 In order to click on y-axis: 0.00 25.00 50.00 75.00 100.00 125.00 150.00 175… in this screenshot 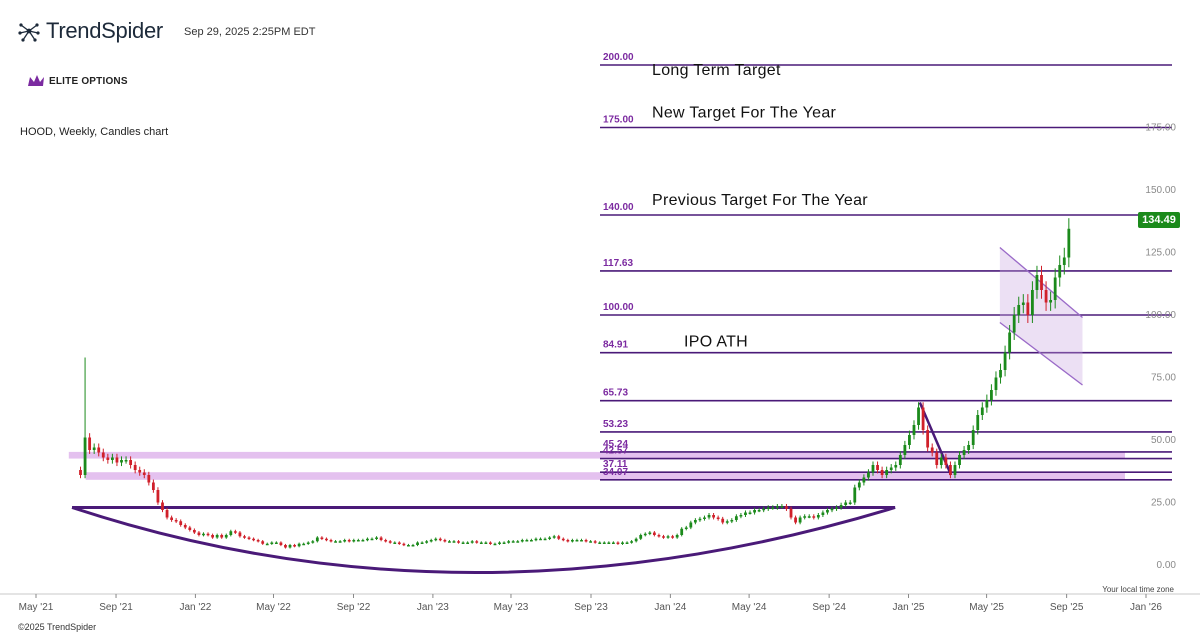, I will do `click(1160, 347)`.